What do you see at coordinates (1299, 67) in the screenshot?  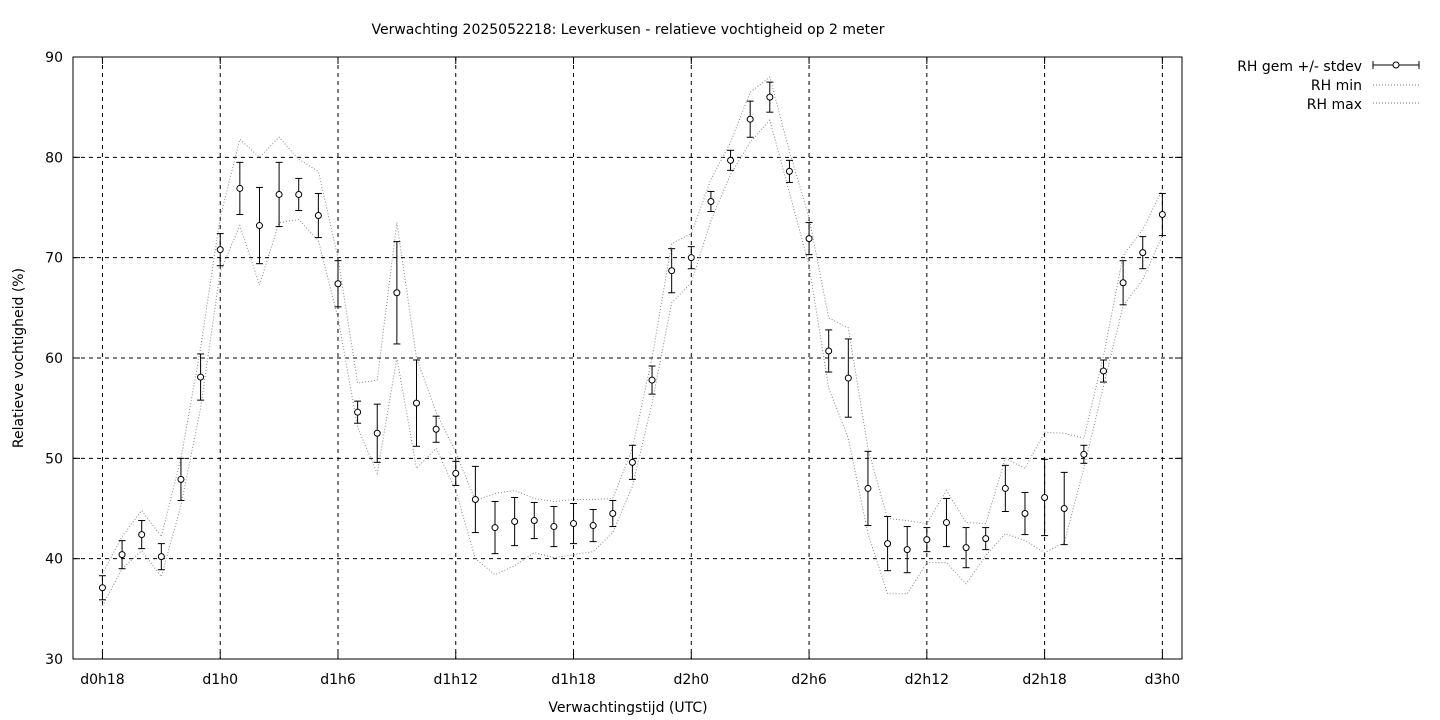 I see `legend-label-mean: RH gem +/- stdev` at bounding box center [1299, 67].